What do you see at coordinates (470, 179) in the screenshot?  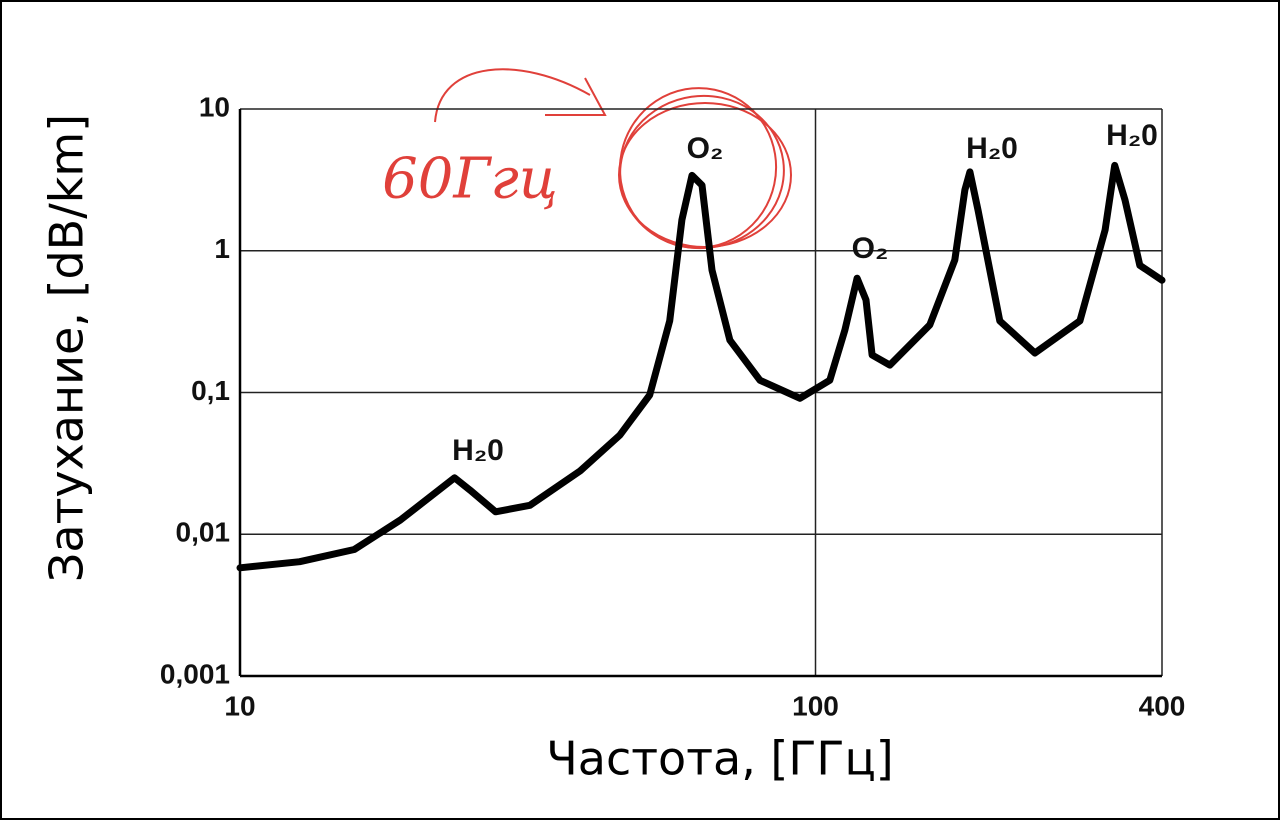 I see `annotation: 60Ггц` at bounding box center [470, 179].